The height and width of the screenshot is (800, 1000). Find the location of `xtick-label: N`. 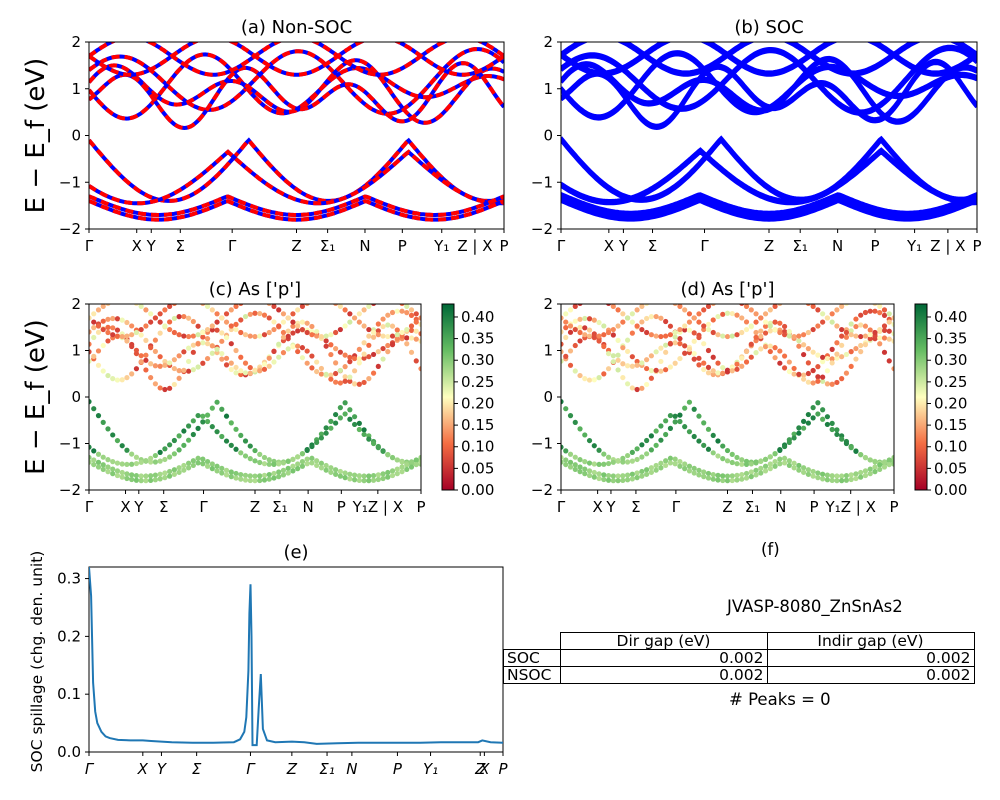

xtick-label: N is located at coordinates (308, 507).